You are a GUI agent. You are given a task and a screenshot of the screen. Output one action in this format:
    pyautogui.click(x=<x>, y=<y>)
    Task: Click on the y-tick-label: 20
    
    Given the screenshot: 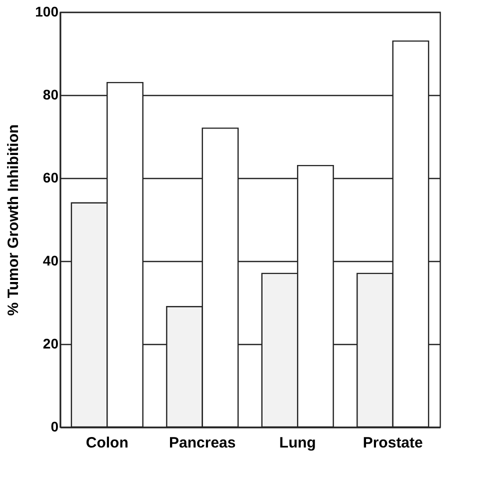 What is the action you would take?
    pyautogui.click(x=50, y=344)
    